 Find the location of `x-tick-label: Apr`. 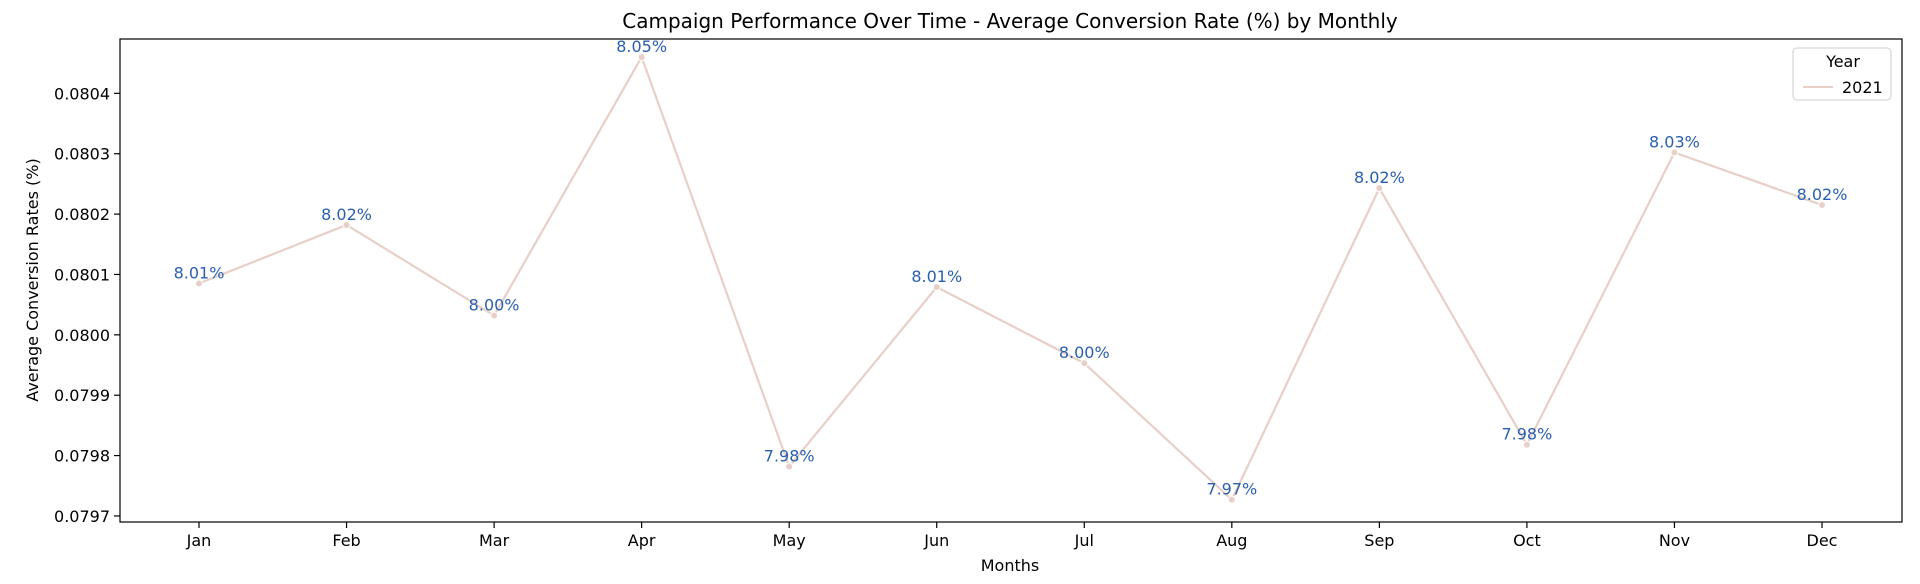

x-tick-label: Apr is located at coordinates (642, 540).